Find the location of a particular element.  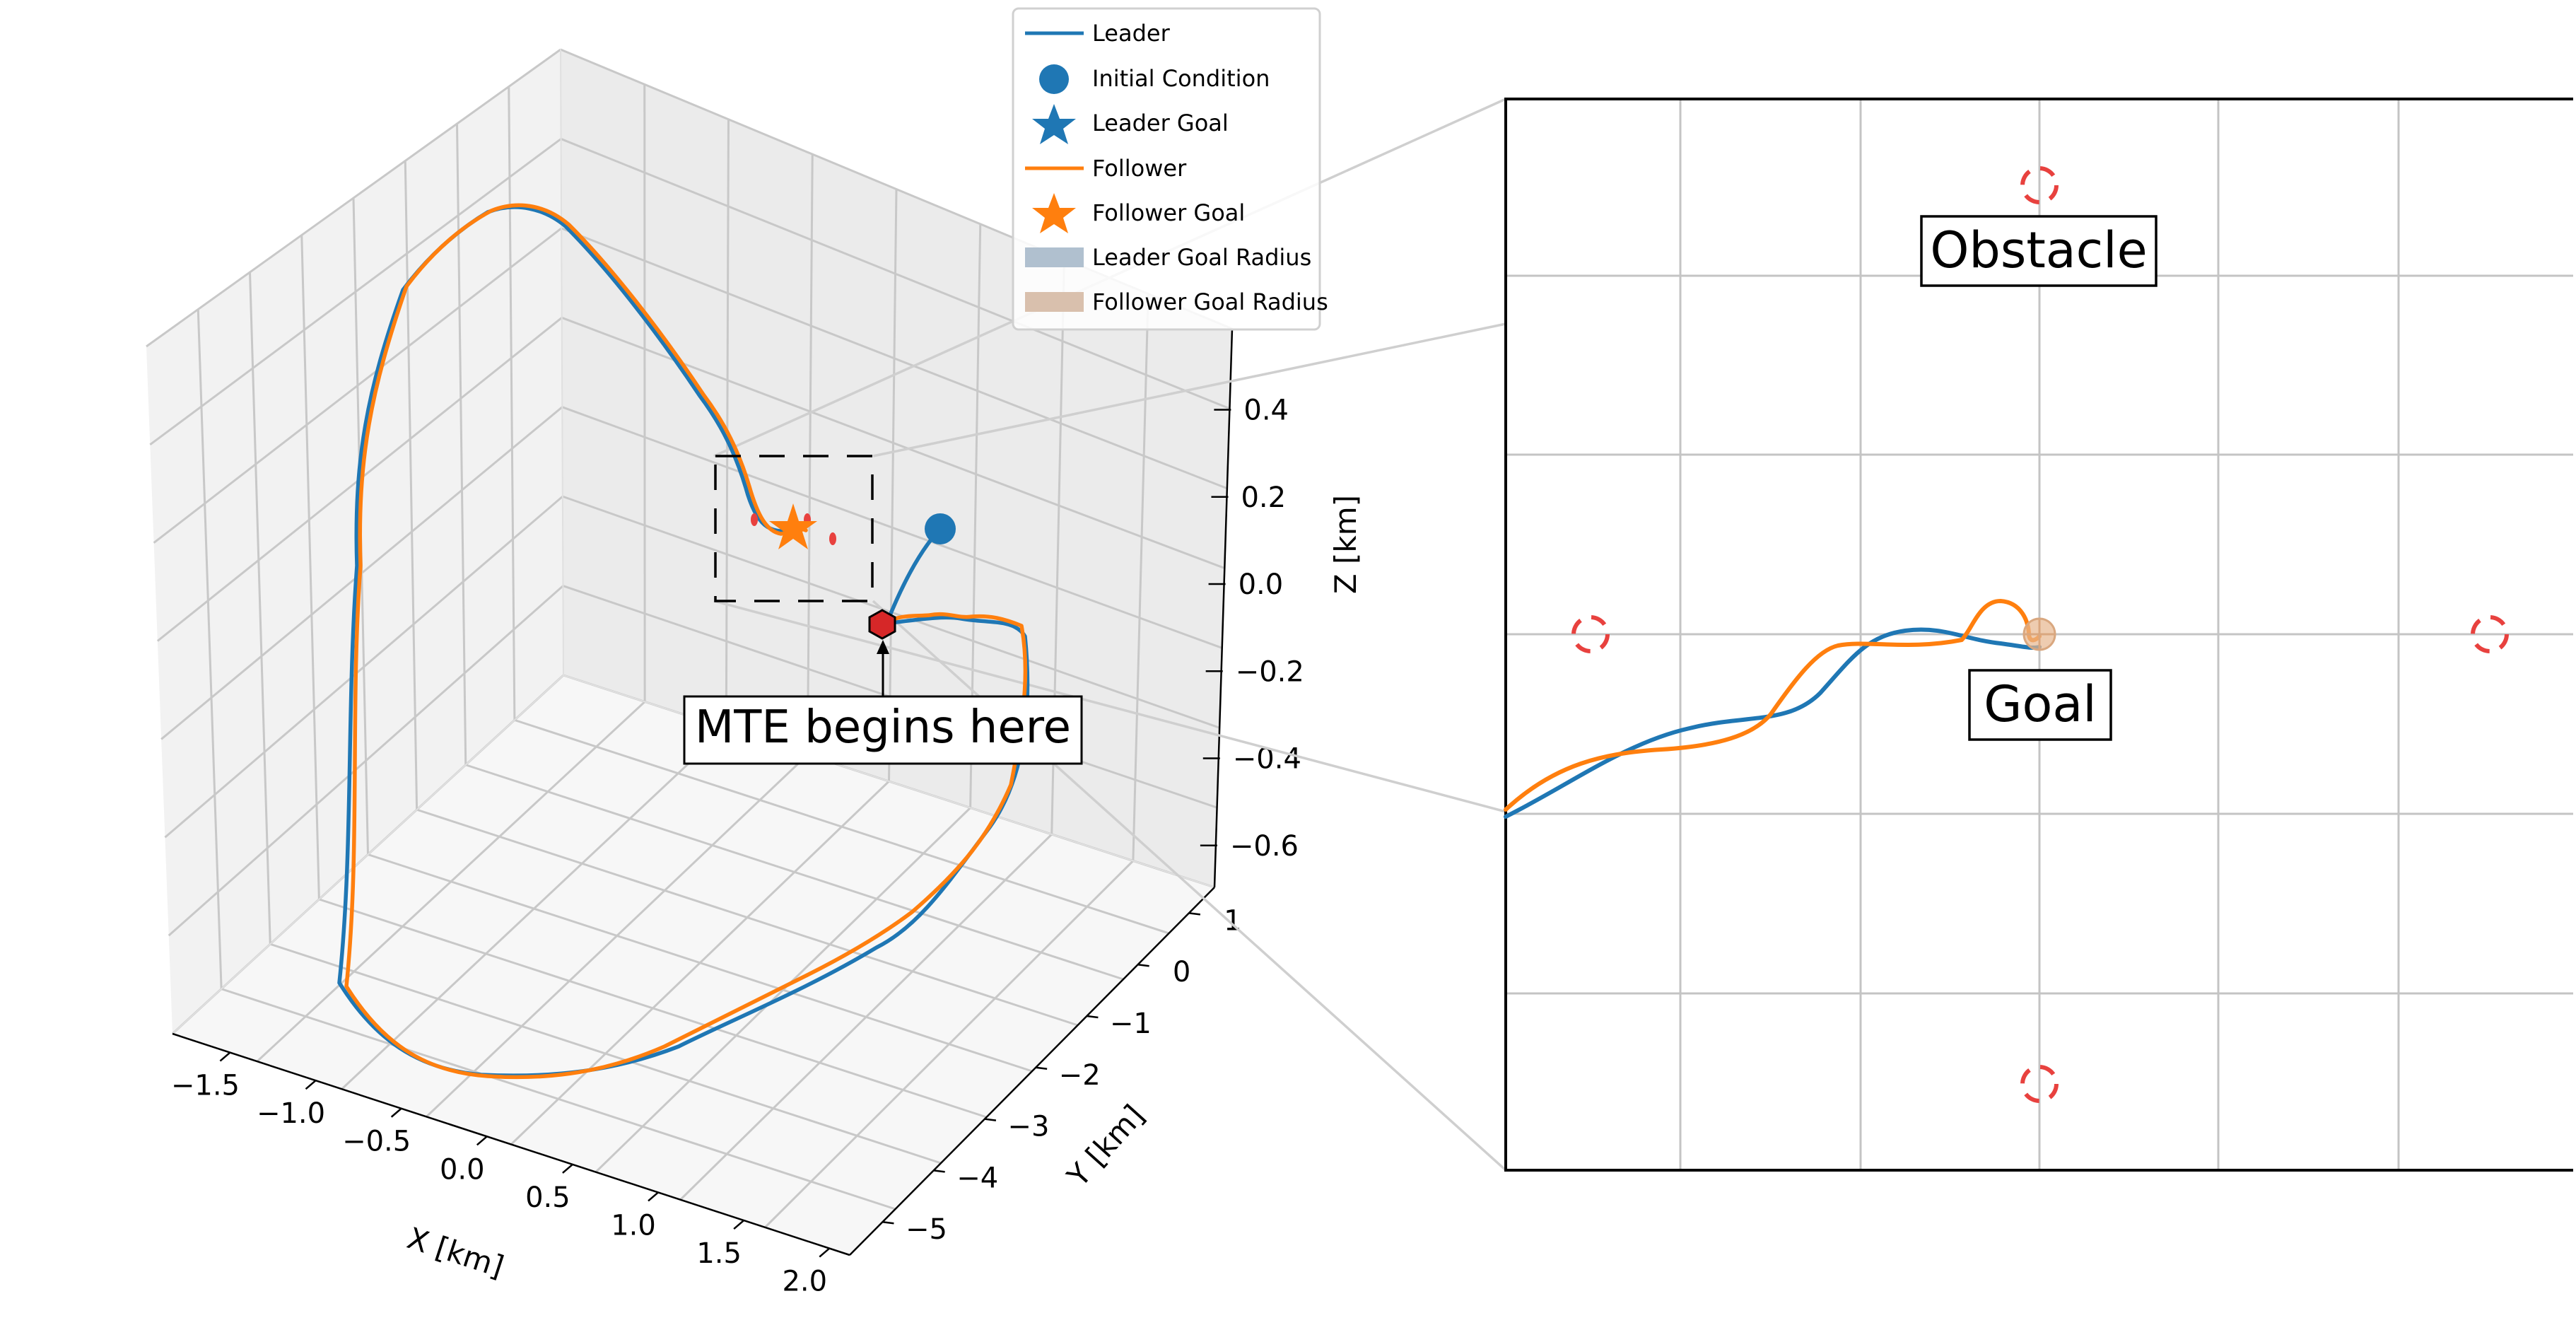

axis-x: −1.5 −1.0 −0.5 0.0 0.5 1.0 1.5 2.0 X [km] is located at coordinates (511, 1165).